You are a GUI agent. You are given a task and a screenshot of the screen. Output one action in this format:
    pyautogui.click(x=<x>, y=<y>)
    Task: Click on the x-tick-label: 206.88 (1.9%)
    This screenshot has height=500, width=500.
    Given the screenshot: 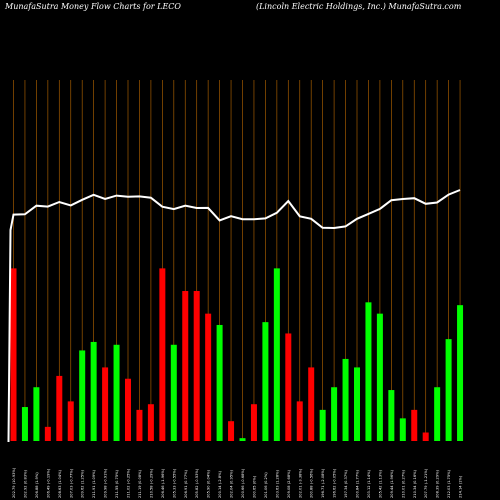 What is the action you would take?
    pyautogui.click(x=37, y=485)
    